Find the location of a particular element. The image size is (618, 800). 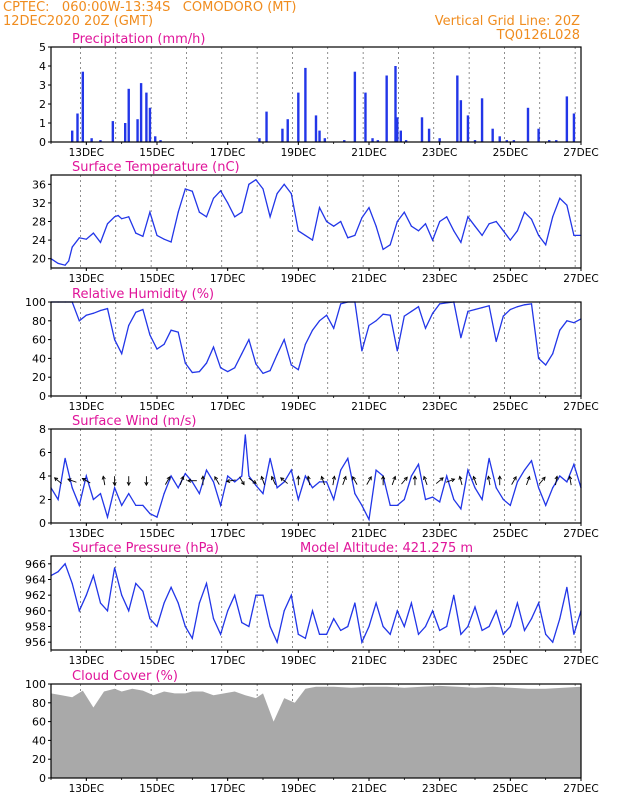

wind-ytick-label: 2 is located at coordinates (42, 500).